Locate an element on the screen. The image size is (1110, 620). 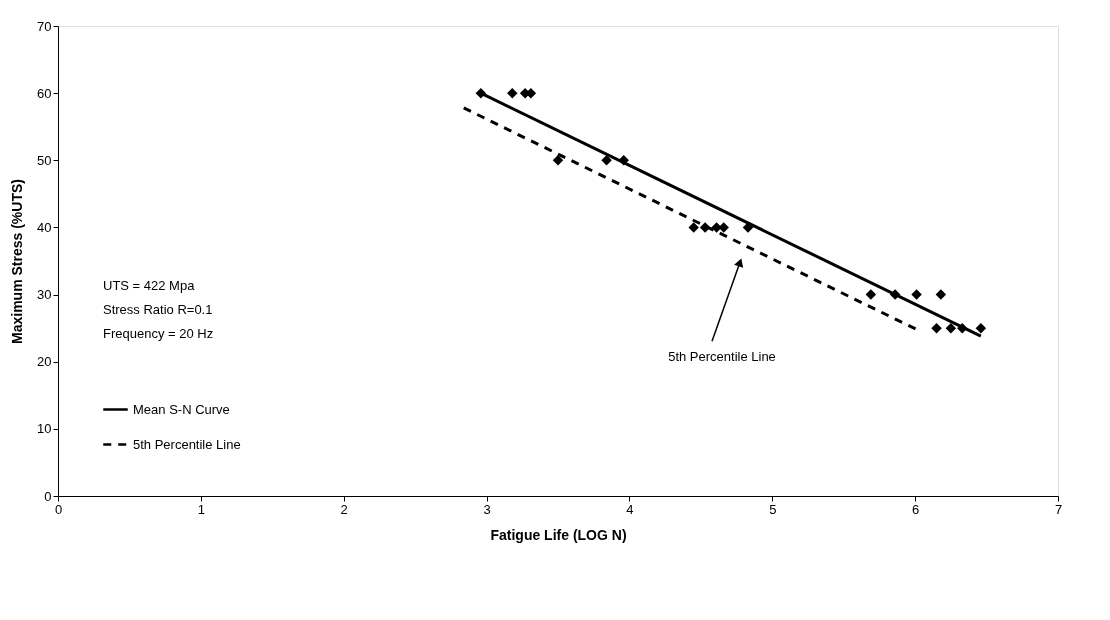
annotation: Frequency = 20 Hz is located at coordinates (158, 333).